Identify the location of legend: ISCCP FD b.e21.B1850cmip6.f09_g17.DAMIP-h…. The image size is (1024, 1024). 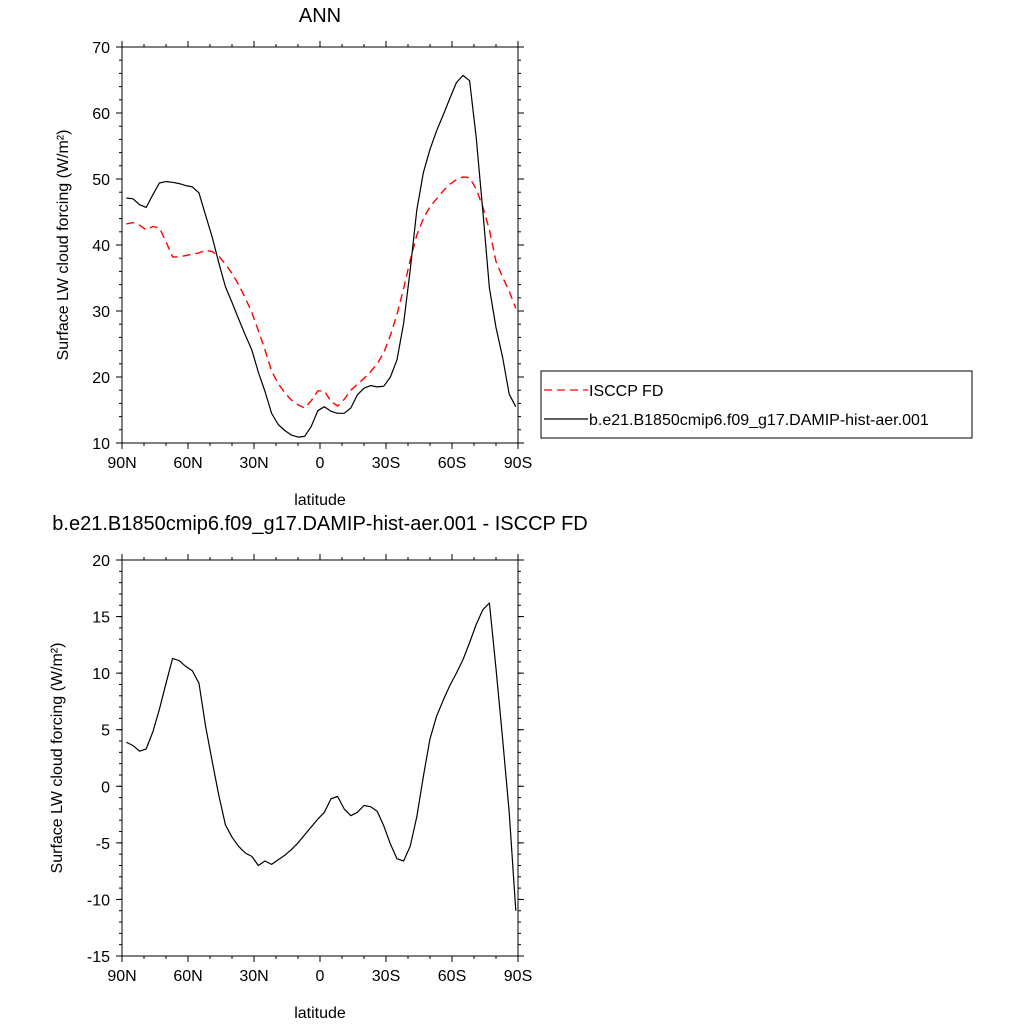
(756, 404).